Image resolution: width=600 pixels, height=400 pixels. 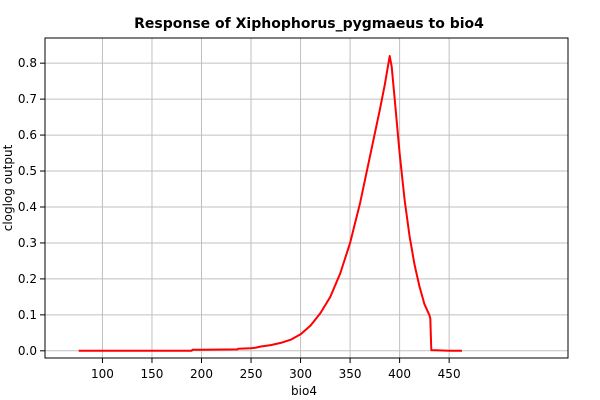 What do you see at coordinates (27, 171) in the screenshot?
I see `y-tick-label: 0.5` at bounding box center [27, 171].